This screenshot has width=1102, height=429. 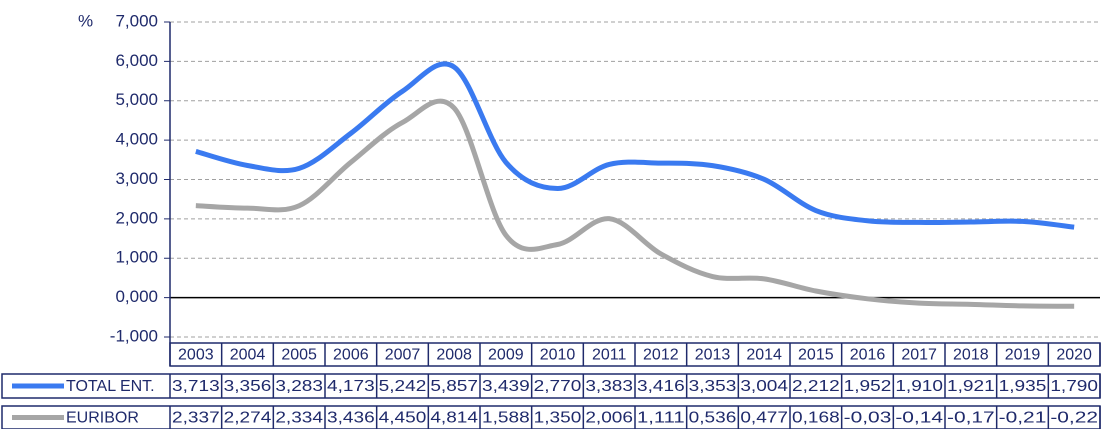 What do you see at coordinates (248, 386) in the screenshot?
I see `table-value: 3,356` at bounding box center [248, 386].